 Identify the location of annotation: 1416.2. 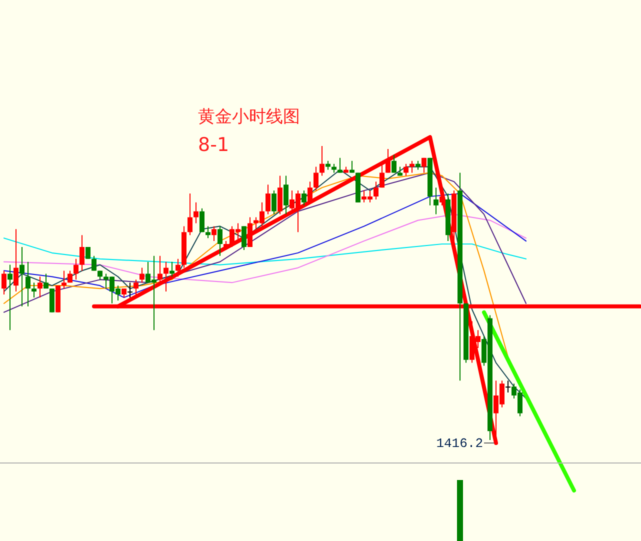
(459, 443).